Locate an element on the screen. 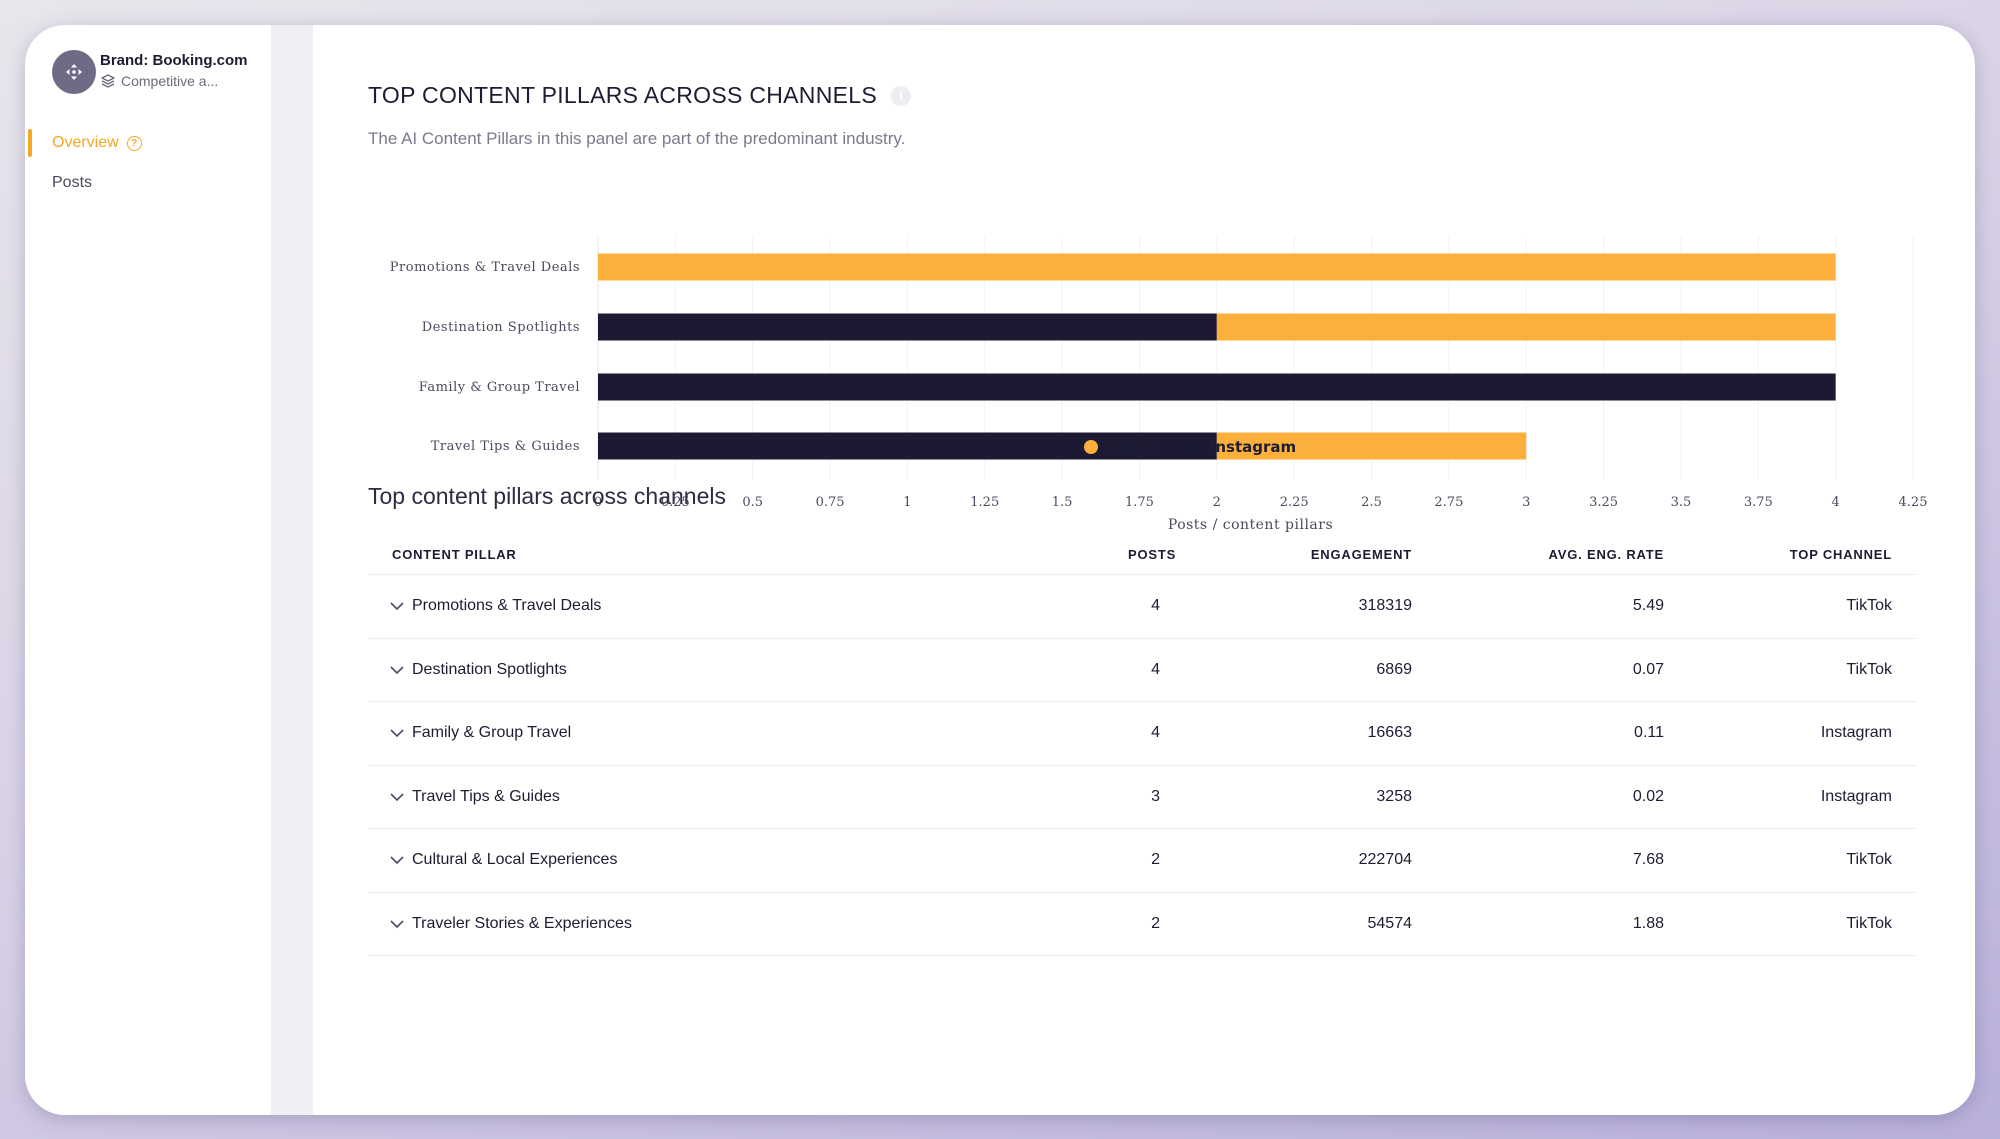 The image size is (2000, 1139). pillar-name: Travel Tips & Guides is located at coordinates (486, 796).